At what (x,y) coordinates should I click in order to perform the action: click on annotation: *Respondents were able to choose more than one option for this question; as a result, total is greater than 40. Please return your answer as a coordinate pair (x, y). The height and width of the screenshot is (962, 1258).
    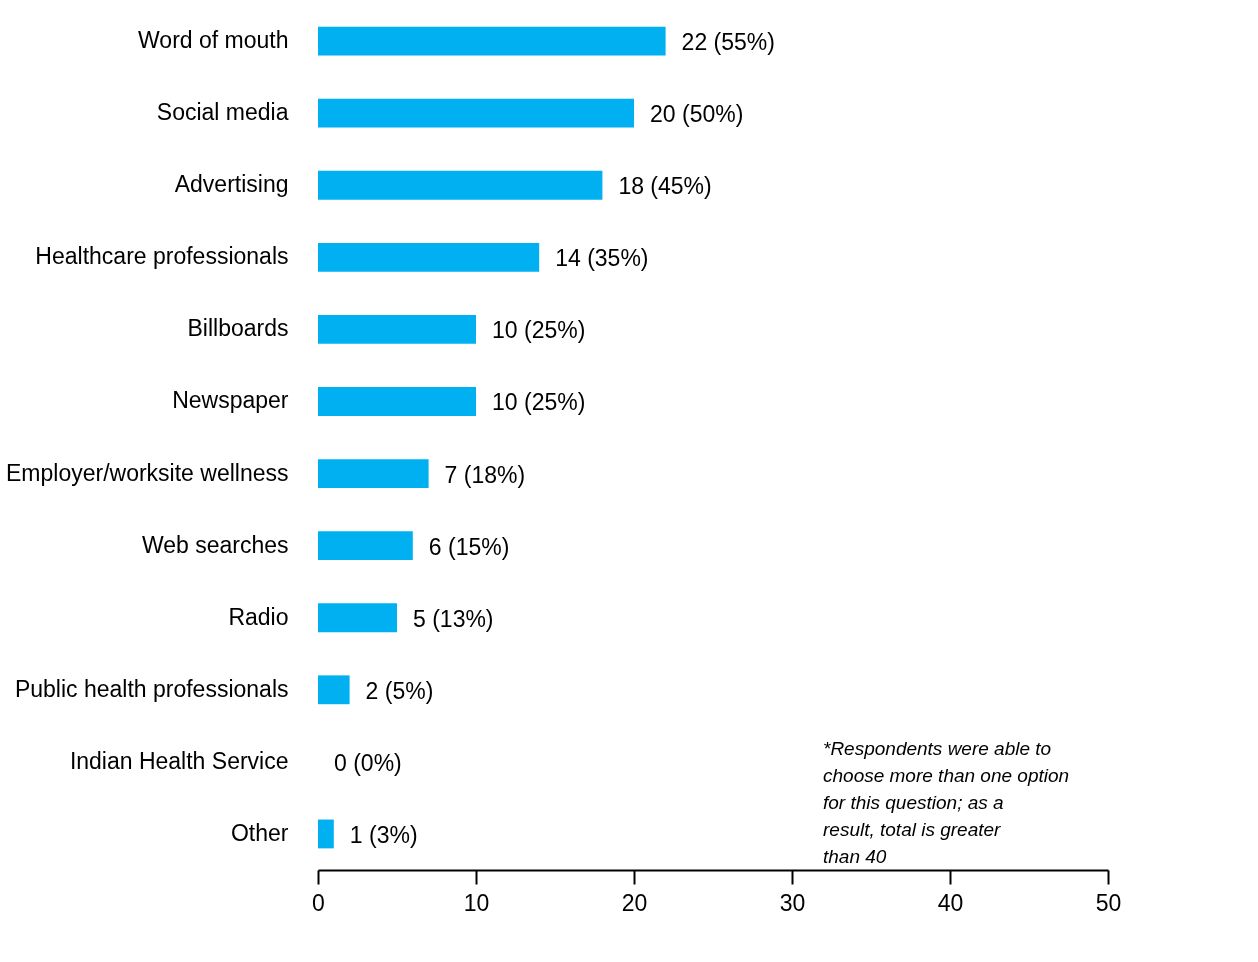
    Looking at the image, I should click on (946, 802).